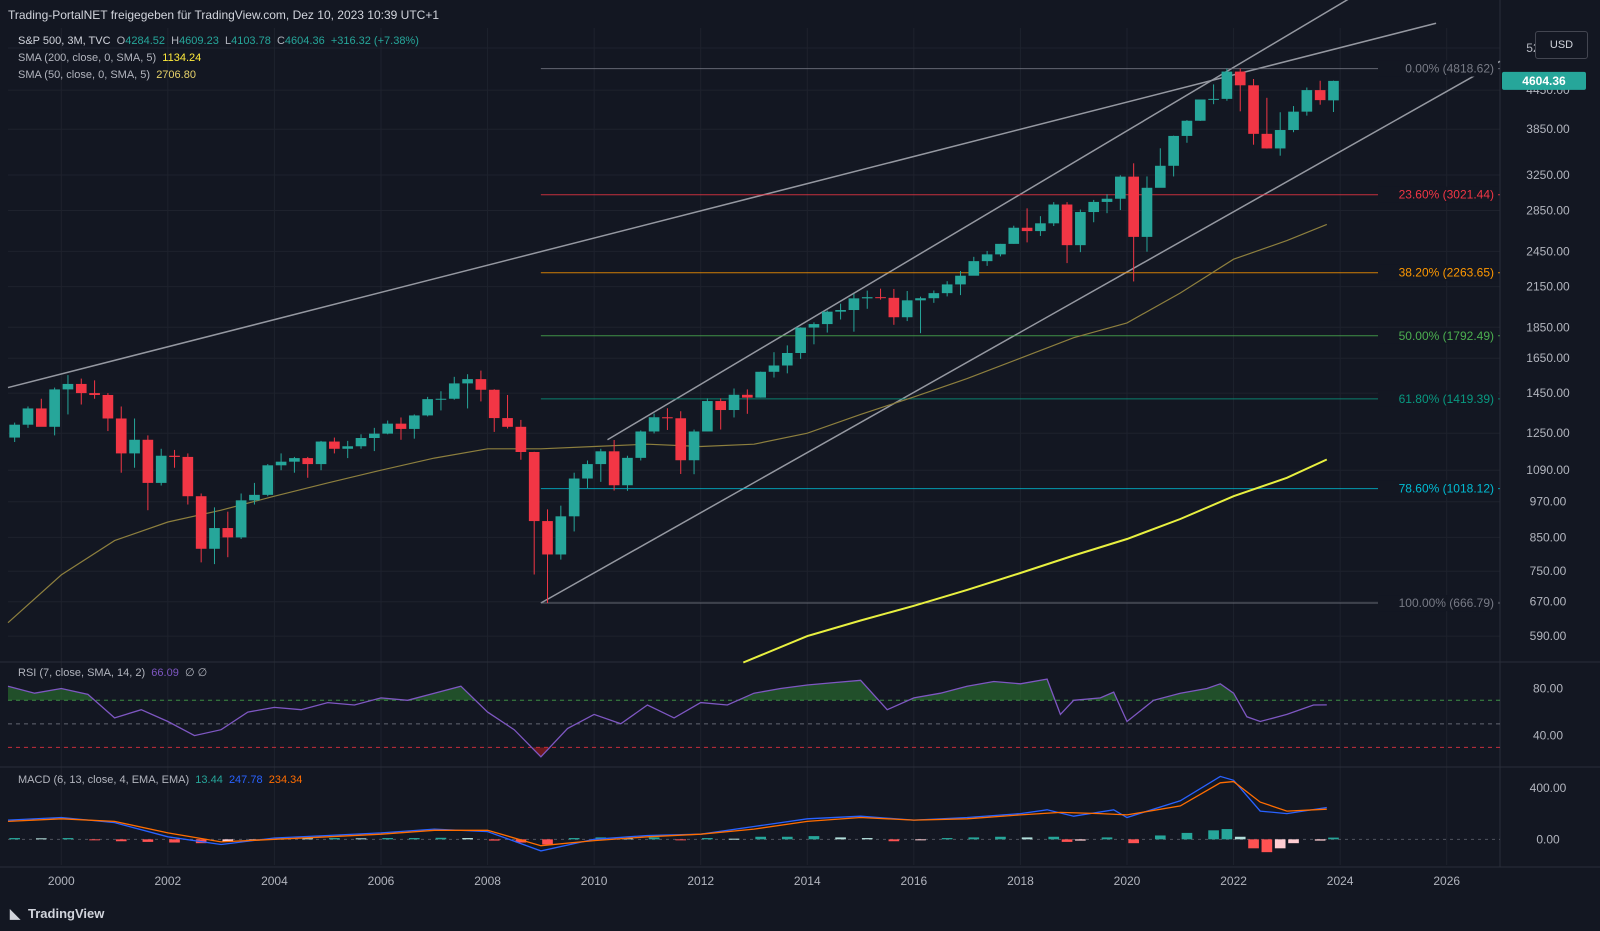 The height and width of the screenshot is (931, 1600). What do you see at coordinates (700, 881) in the screenshot?
I see `time-tick-label: 2012` at bounding box center [700, 881].